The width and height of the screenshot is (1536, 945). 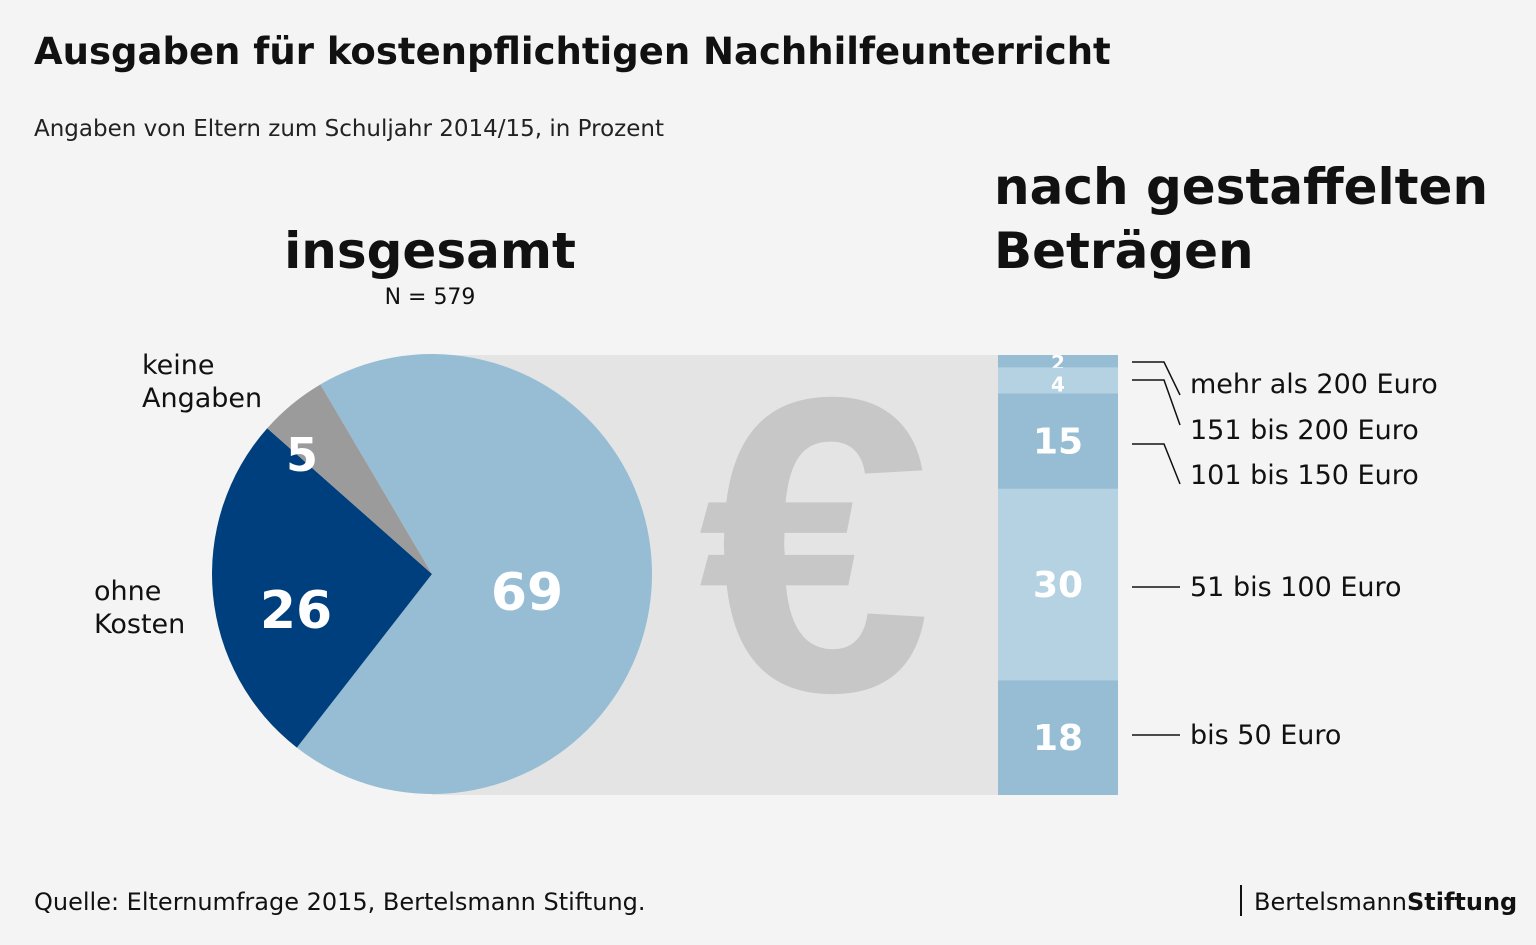 What do you see at coordinates (202, 382) in the screenshot?
I see `pie-category-label: keine Angaben` at bounding box center [202, 382].